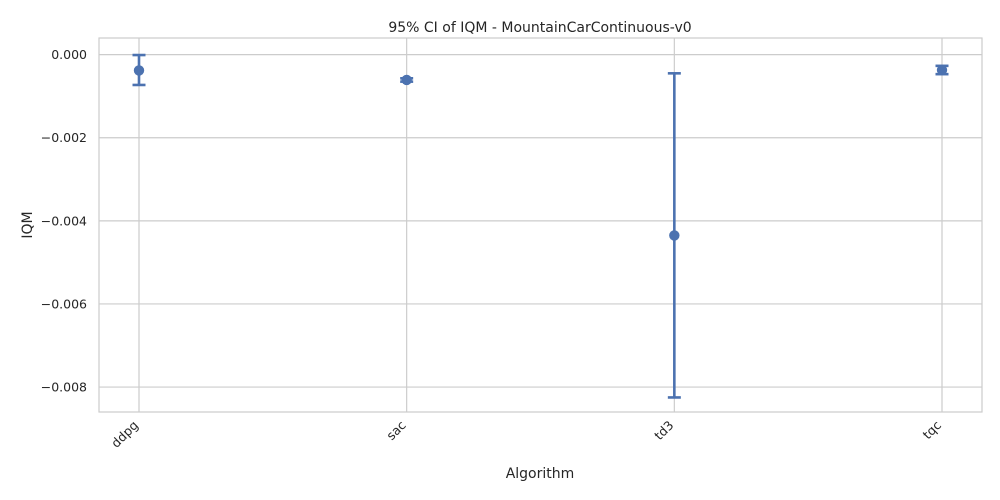 The width and height of the screenshot is (1000, 500). I want to click on x-axis-label: Algorithm, so click(540, 474).